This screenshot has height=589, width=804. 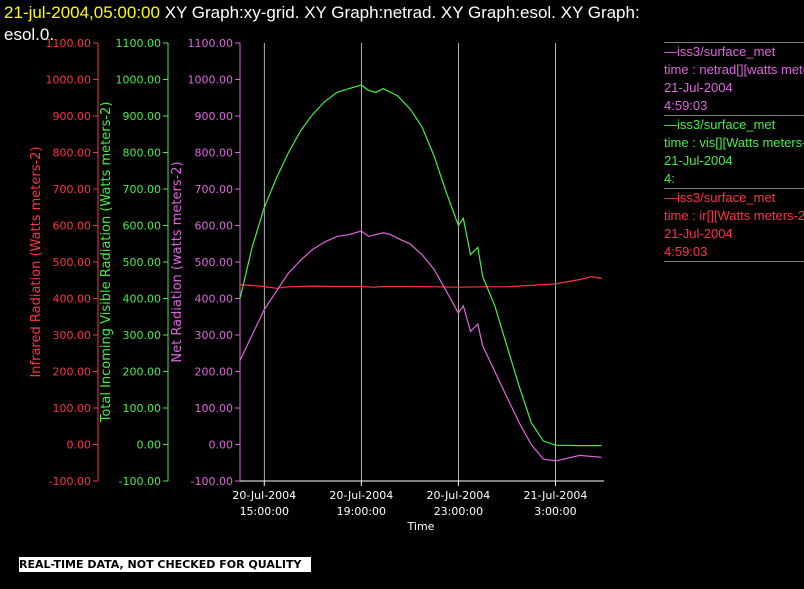 I want to click on y-axis-net-tick-label: 1100.00, so click(x=211, y=43).